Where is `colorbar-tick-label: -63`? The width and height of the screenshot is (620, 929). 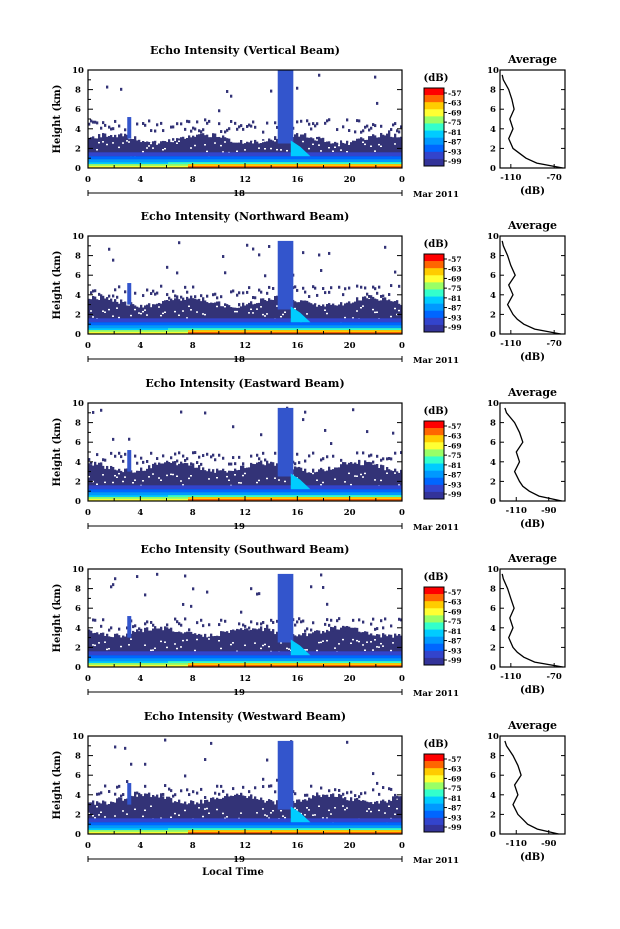
colorbar-tick-label: -63 is located at coordinates (455, 436).